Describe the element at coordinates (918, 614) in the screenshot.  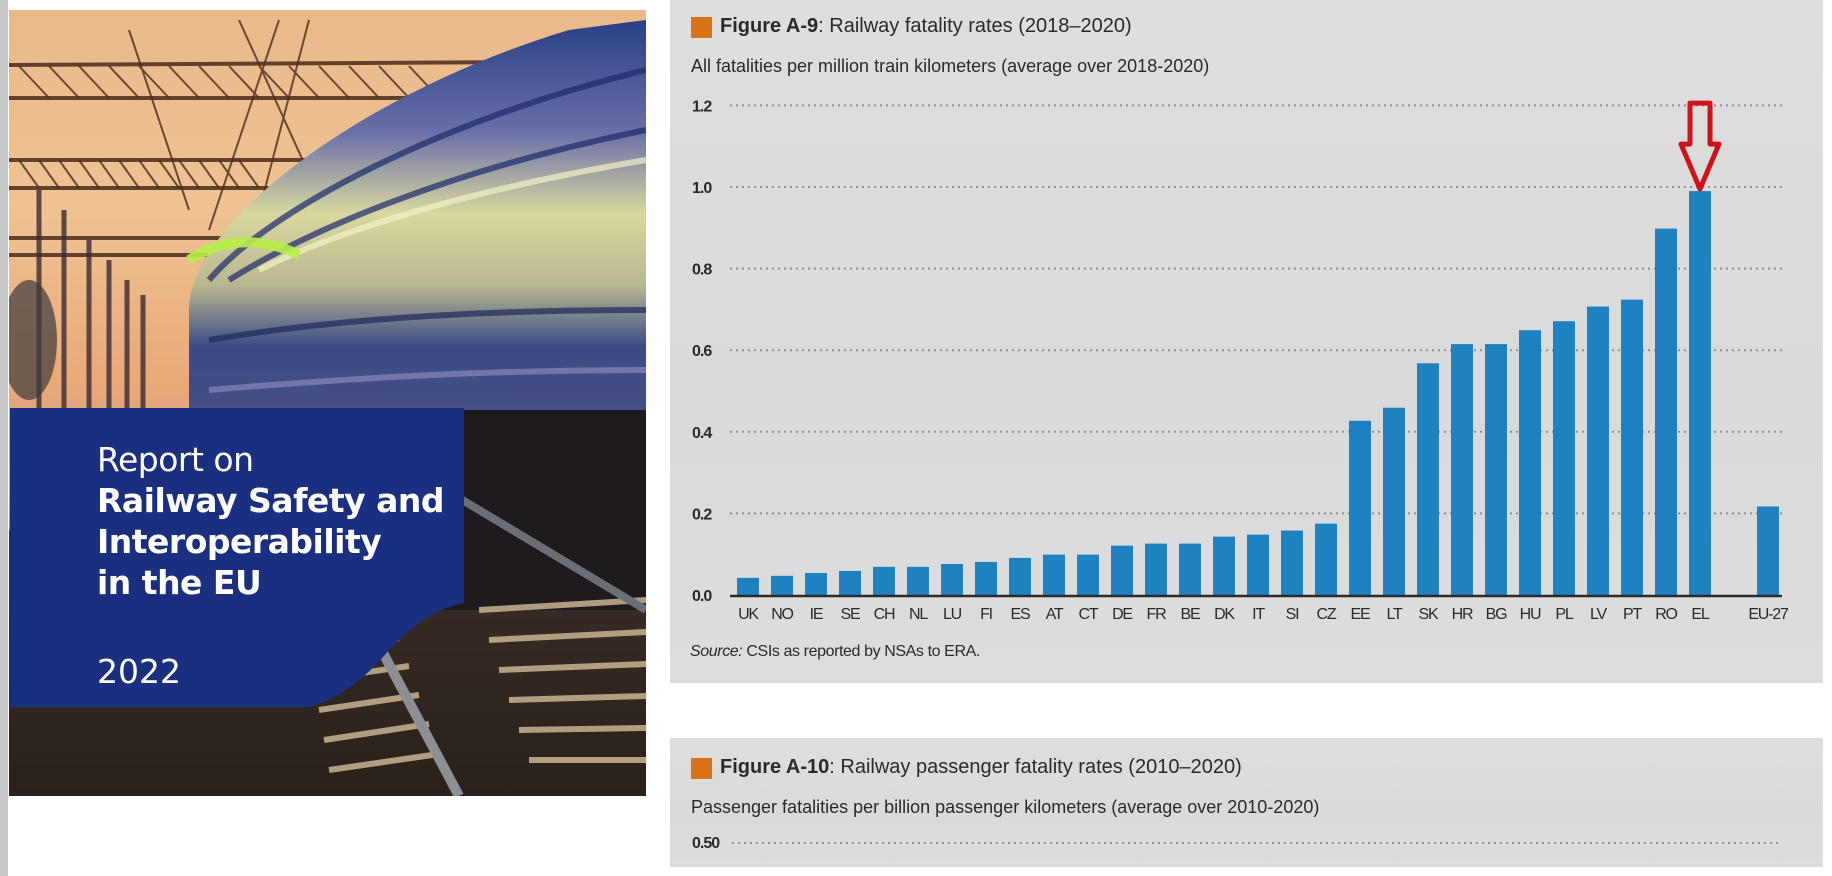
I see `x-tick-label: NL` at that location.